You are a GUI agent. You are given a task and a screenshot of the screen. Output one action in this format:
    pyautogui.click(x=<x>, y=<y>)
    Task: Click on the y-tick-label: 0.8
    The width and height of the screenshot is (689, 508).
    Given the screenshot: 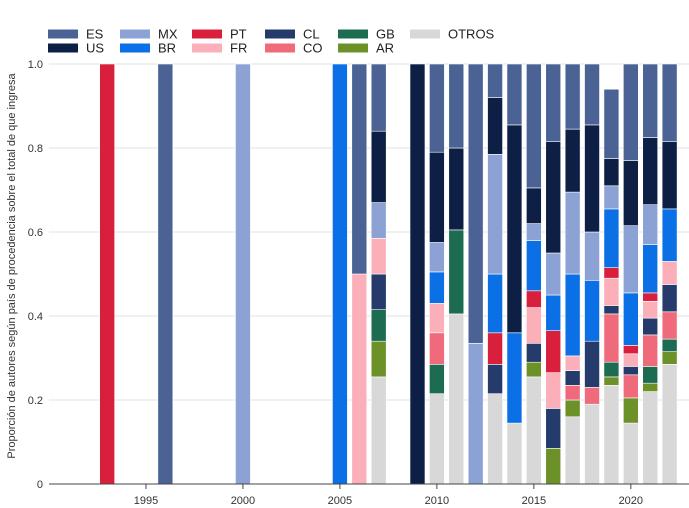 What is the action you would take?
    pyautogui.click(x=35, y=149)
    